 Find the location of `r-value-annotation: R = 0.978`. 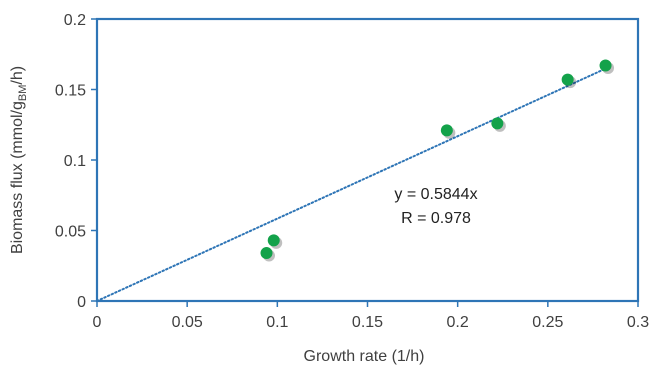

r-value-annotation: R = 0.978 is located at coordinates (436, 218).